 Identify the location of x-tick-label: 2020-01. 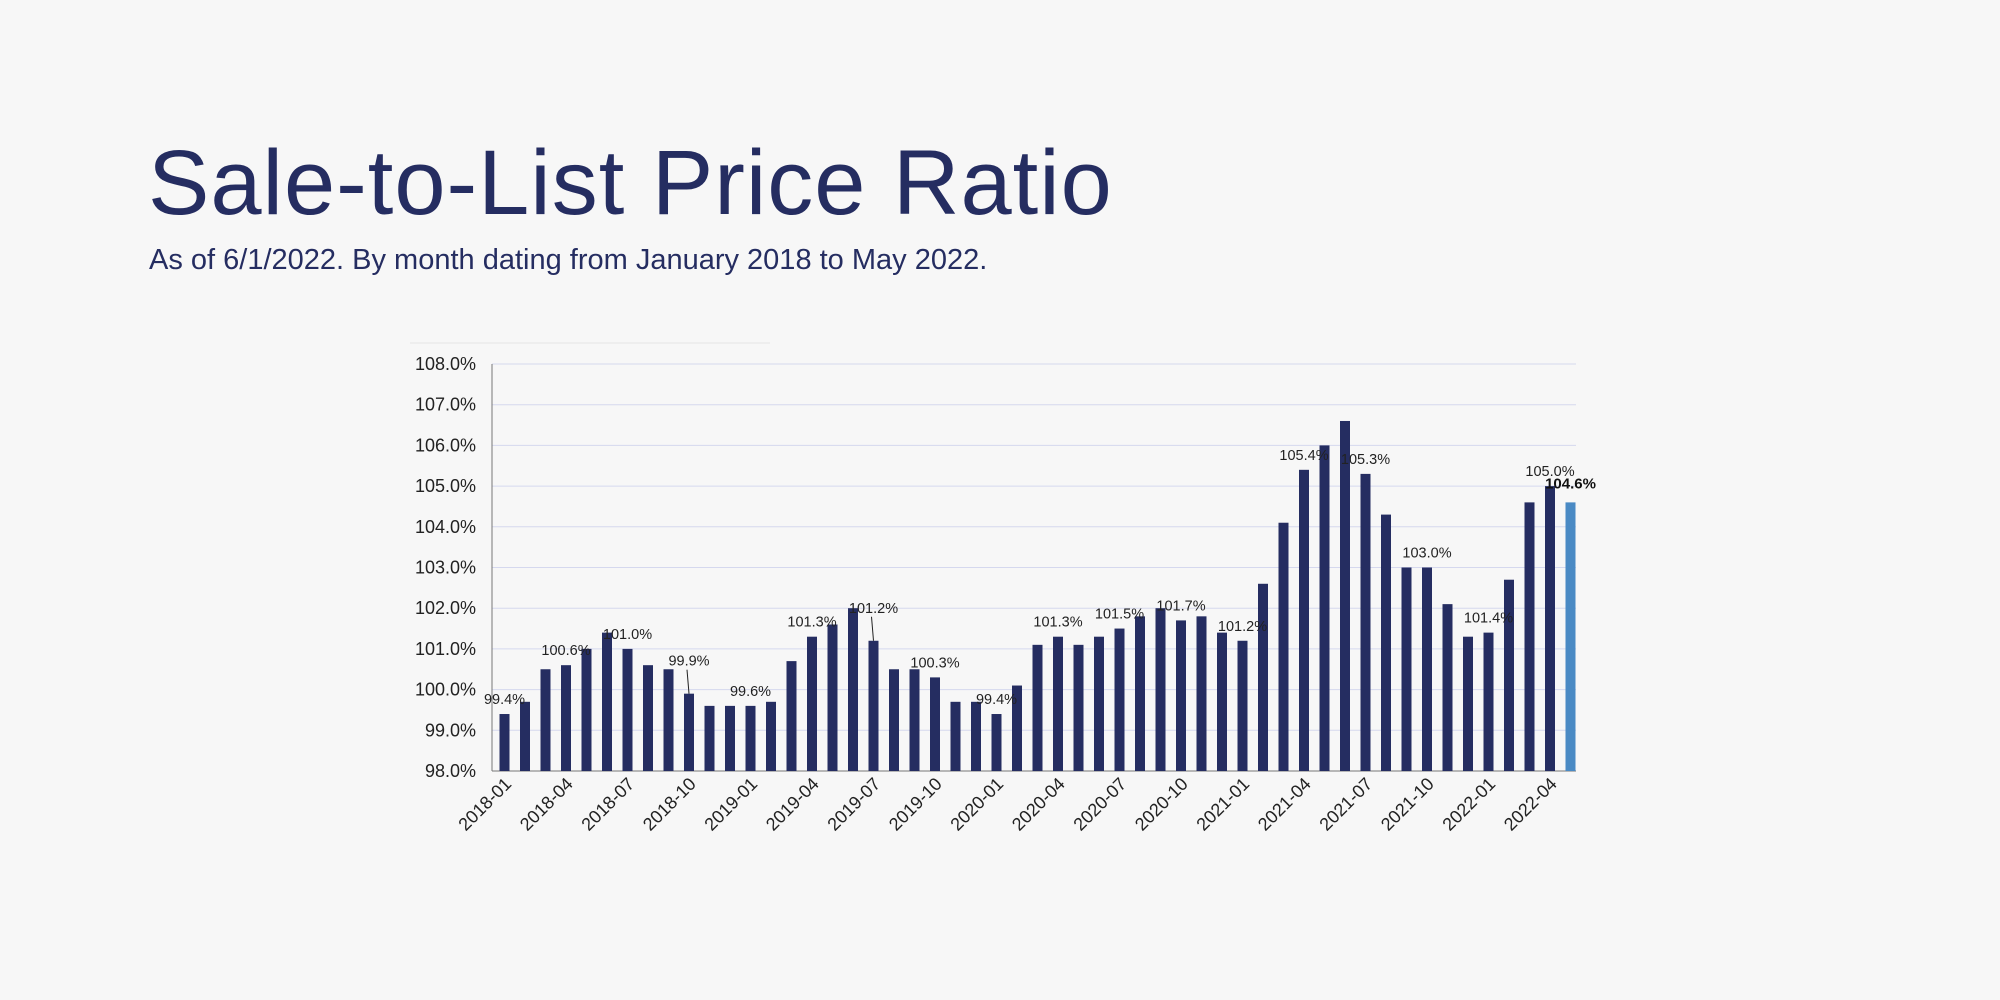
(976, 804).